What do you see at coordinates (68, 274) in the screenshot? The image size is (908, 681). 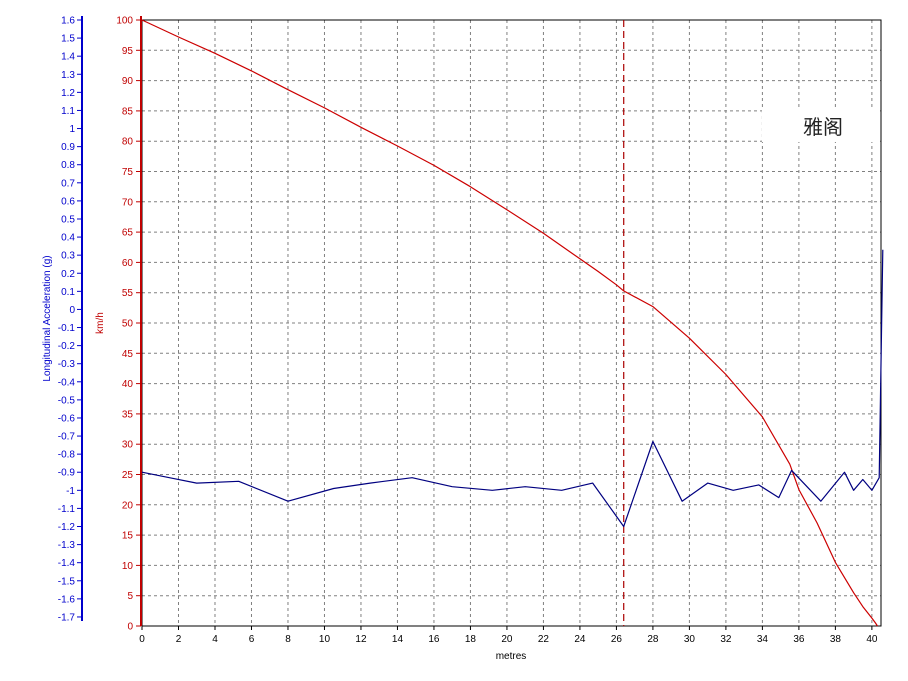 I see `accel-tick-label: 0.2` at bounding box center [68, 274].